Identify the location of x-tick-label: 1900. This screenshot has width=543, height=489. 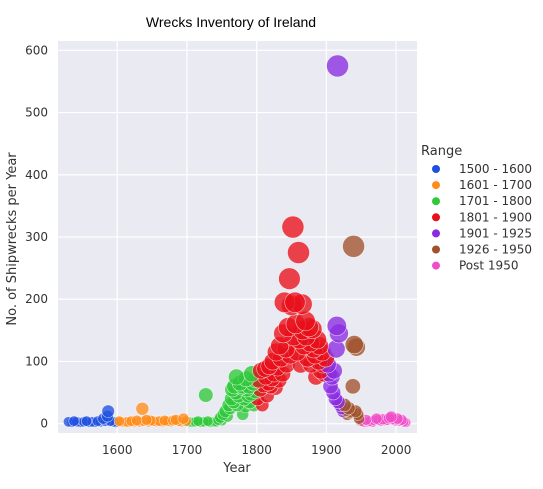
(326, 450).